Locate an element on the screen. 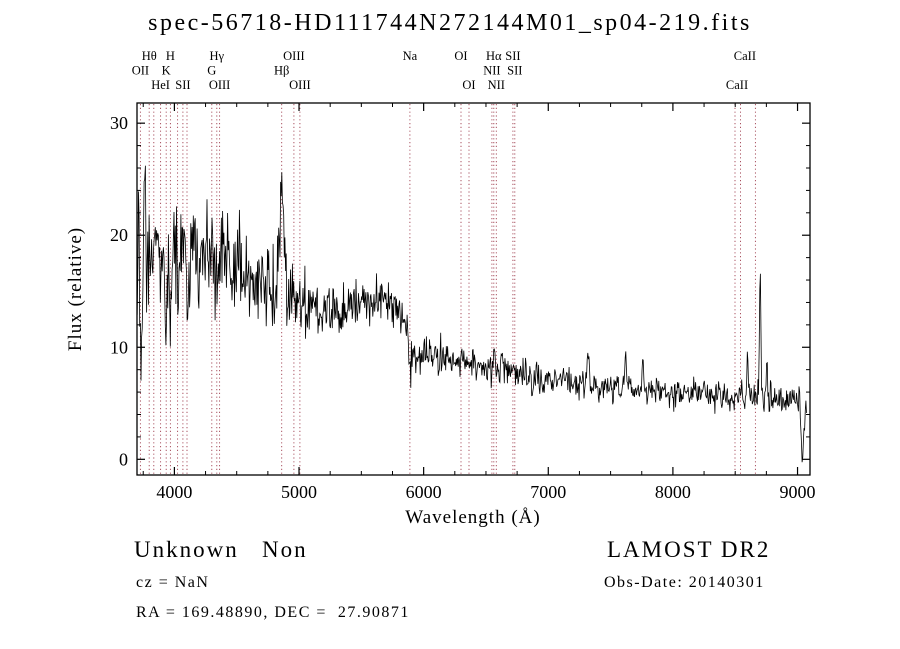 The height and width of the screenshot is (649, 900). cz-text: cz = NaN is located at coordinates (173, 582).